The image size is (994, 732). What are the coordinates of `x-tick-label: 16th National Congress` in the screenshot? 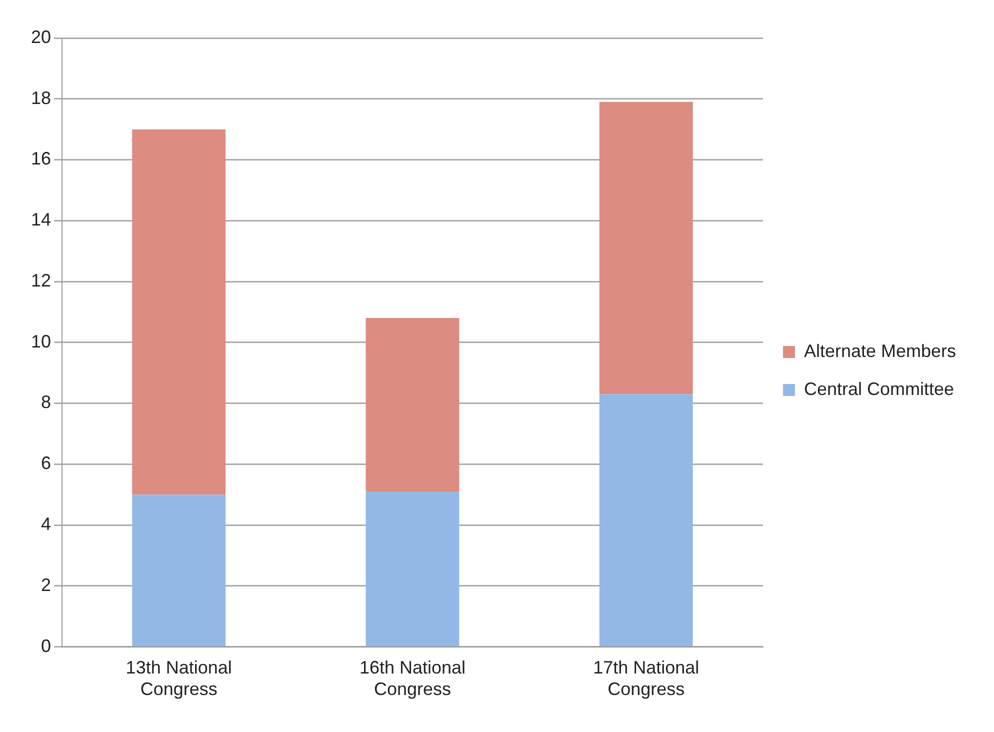 It's located at (412, 679).